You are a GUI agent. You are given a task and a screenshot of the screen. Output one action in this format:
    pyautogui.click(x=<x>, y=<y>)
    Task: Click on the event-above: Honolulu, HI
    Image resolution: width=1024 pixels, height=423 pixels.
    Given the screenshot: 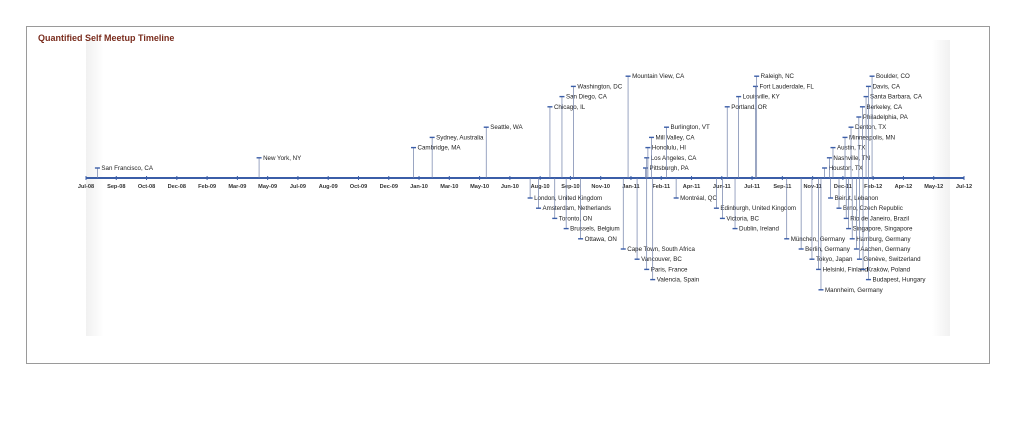 What is the action you would take?
    pyautogui.click(x=665, y=161)
    